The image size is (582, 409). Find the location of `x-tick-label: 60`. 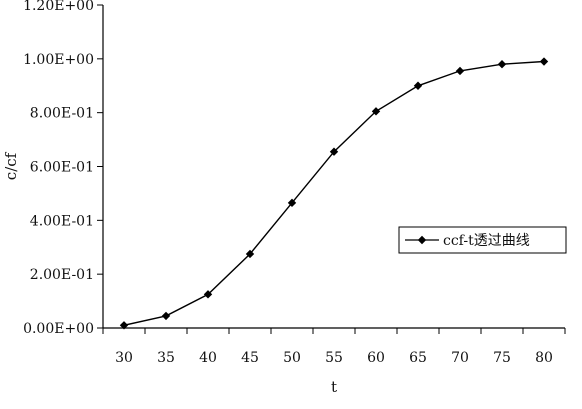

x-tick-label: 60 is located at coordinates (376, 358).